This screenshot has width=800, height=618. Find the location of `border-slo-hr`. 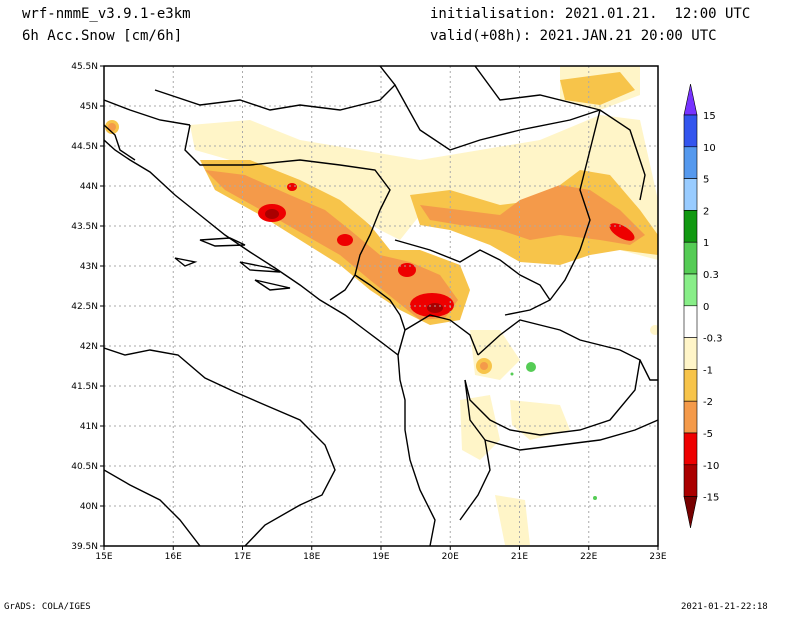

border-slo-hr is located at coordinates (147, 112).